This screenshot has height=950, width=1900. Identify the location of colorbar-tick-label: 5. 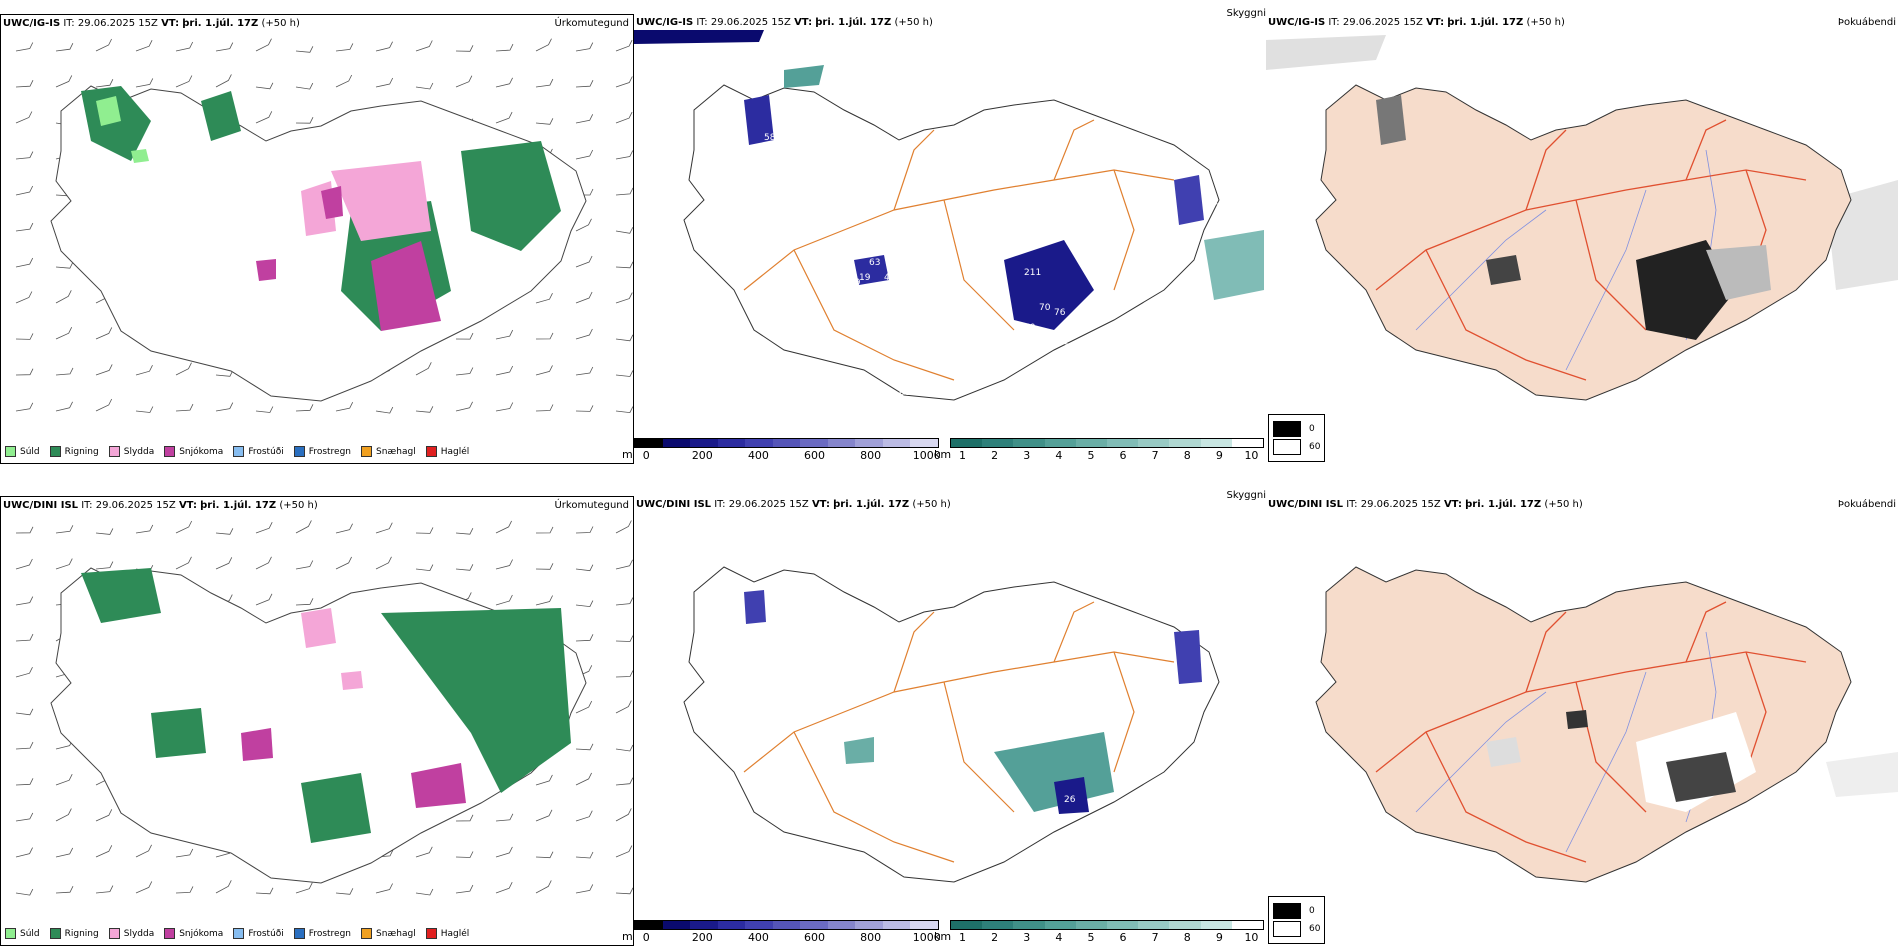
(1091, 455).